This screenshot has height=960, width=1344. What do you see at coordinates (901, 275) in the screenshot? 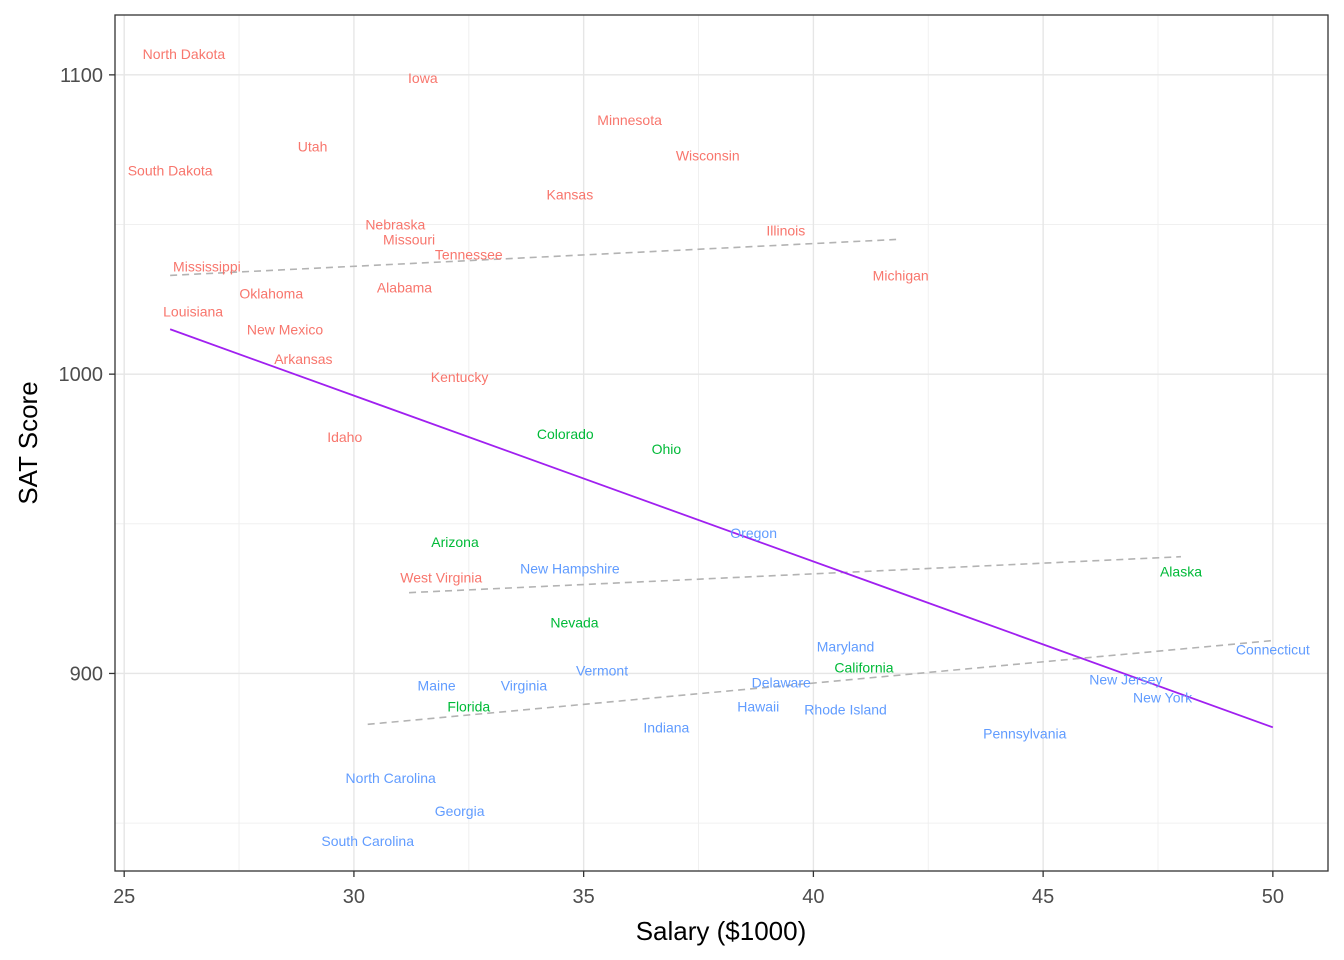
I see `point-label: Michigan` at bounding box center [901, 275].